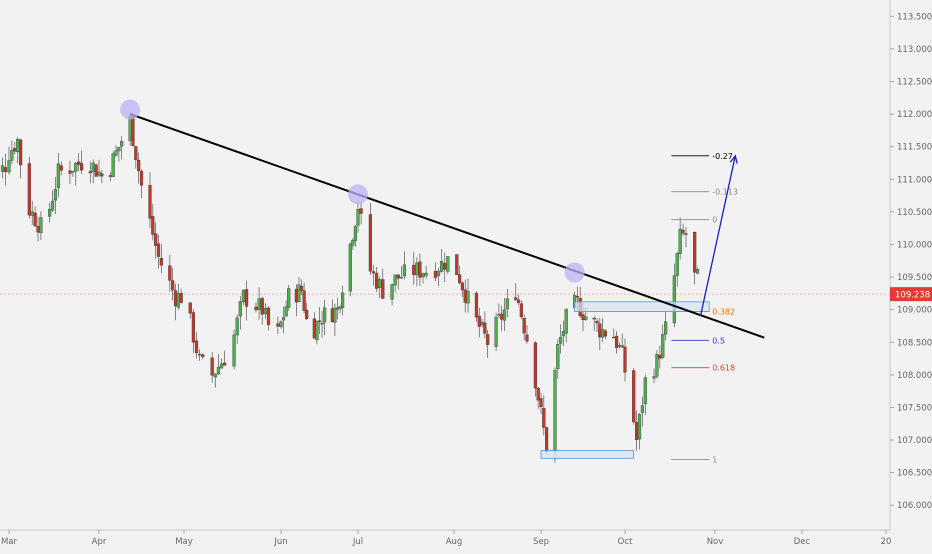 This screenshot has height=554, width=932. I want to click on projection-arrow-shaft, so click(717, 236).